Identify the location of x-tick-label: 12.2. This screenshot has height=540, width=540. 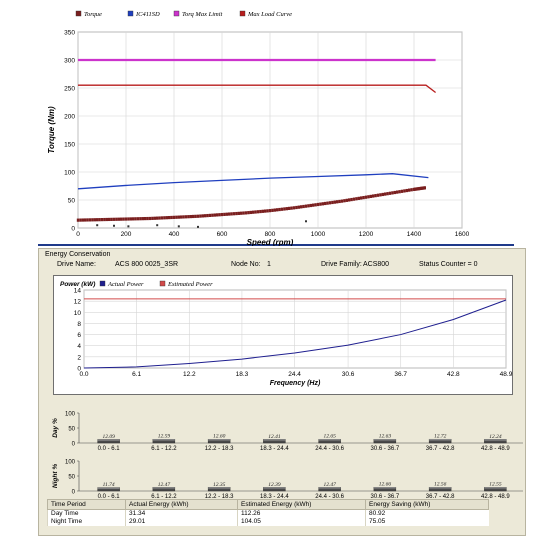
(189, 374).